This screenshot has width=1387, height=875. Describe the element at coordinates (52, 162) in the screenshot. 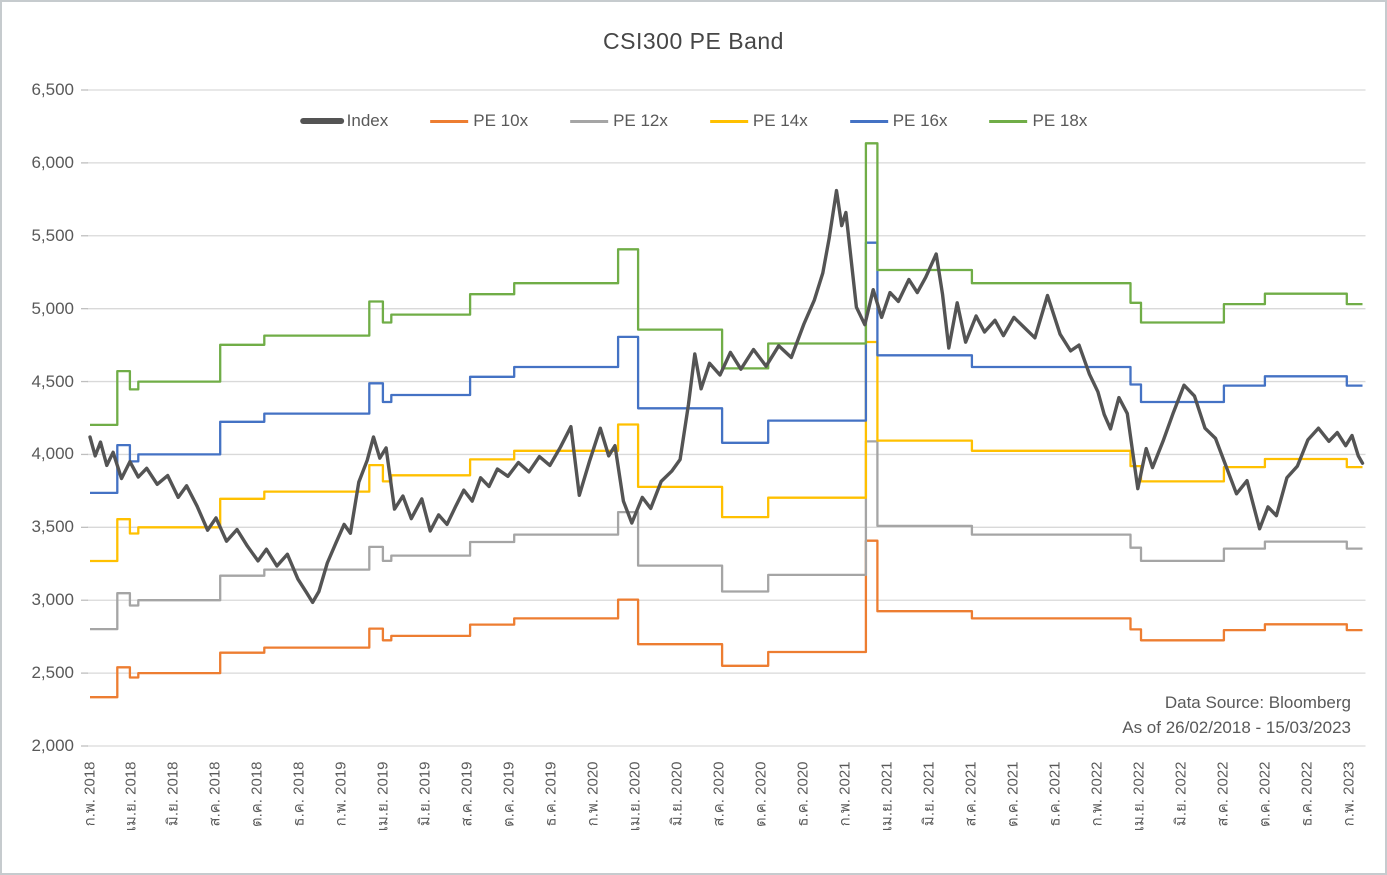

I see `y-axis-tick-label: 6,000` at that location.